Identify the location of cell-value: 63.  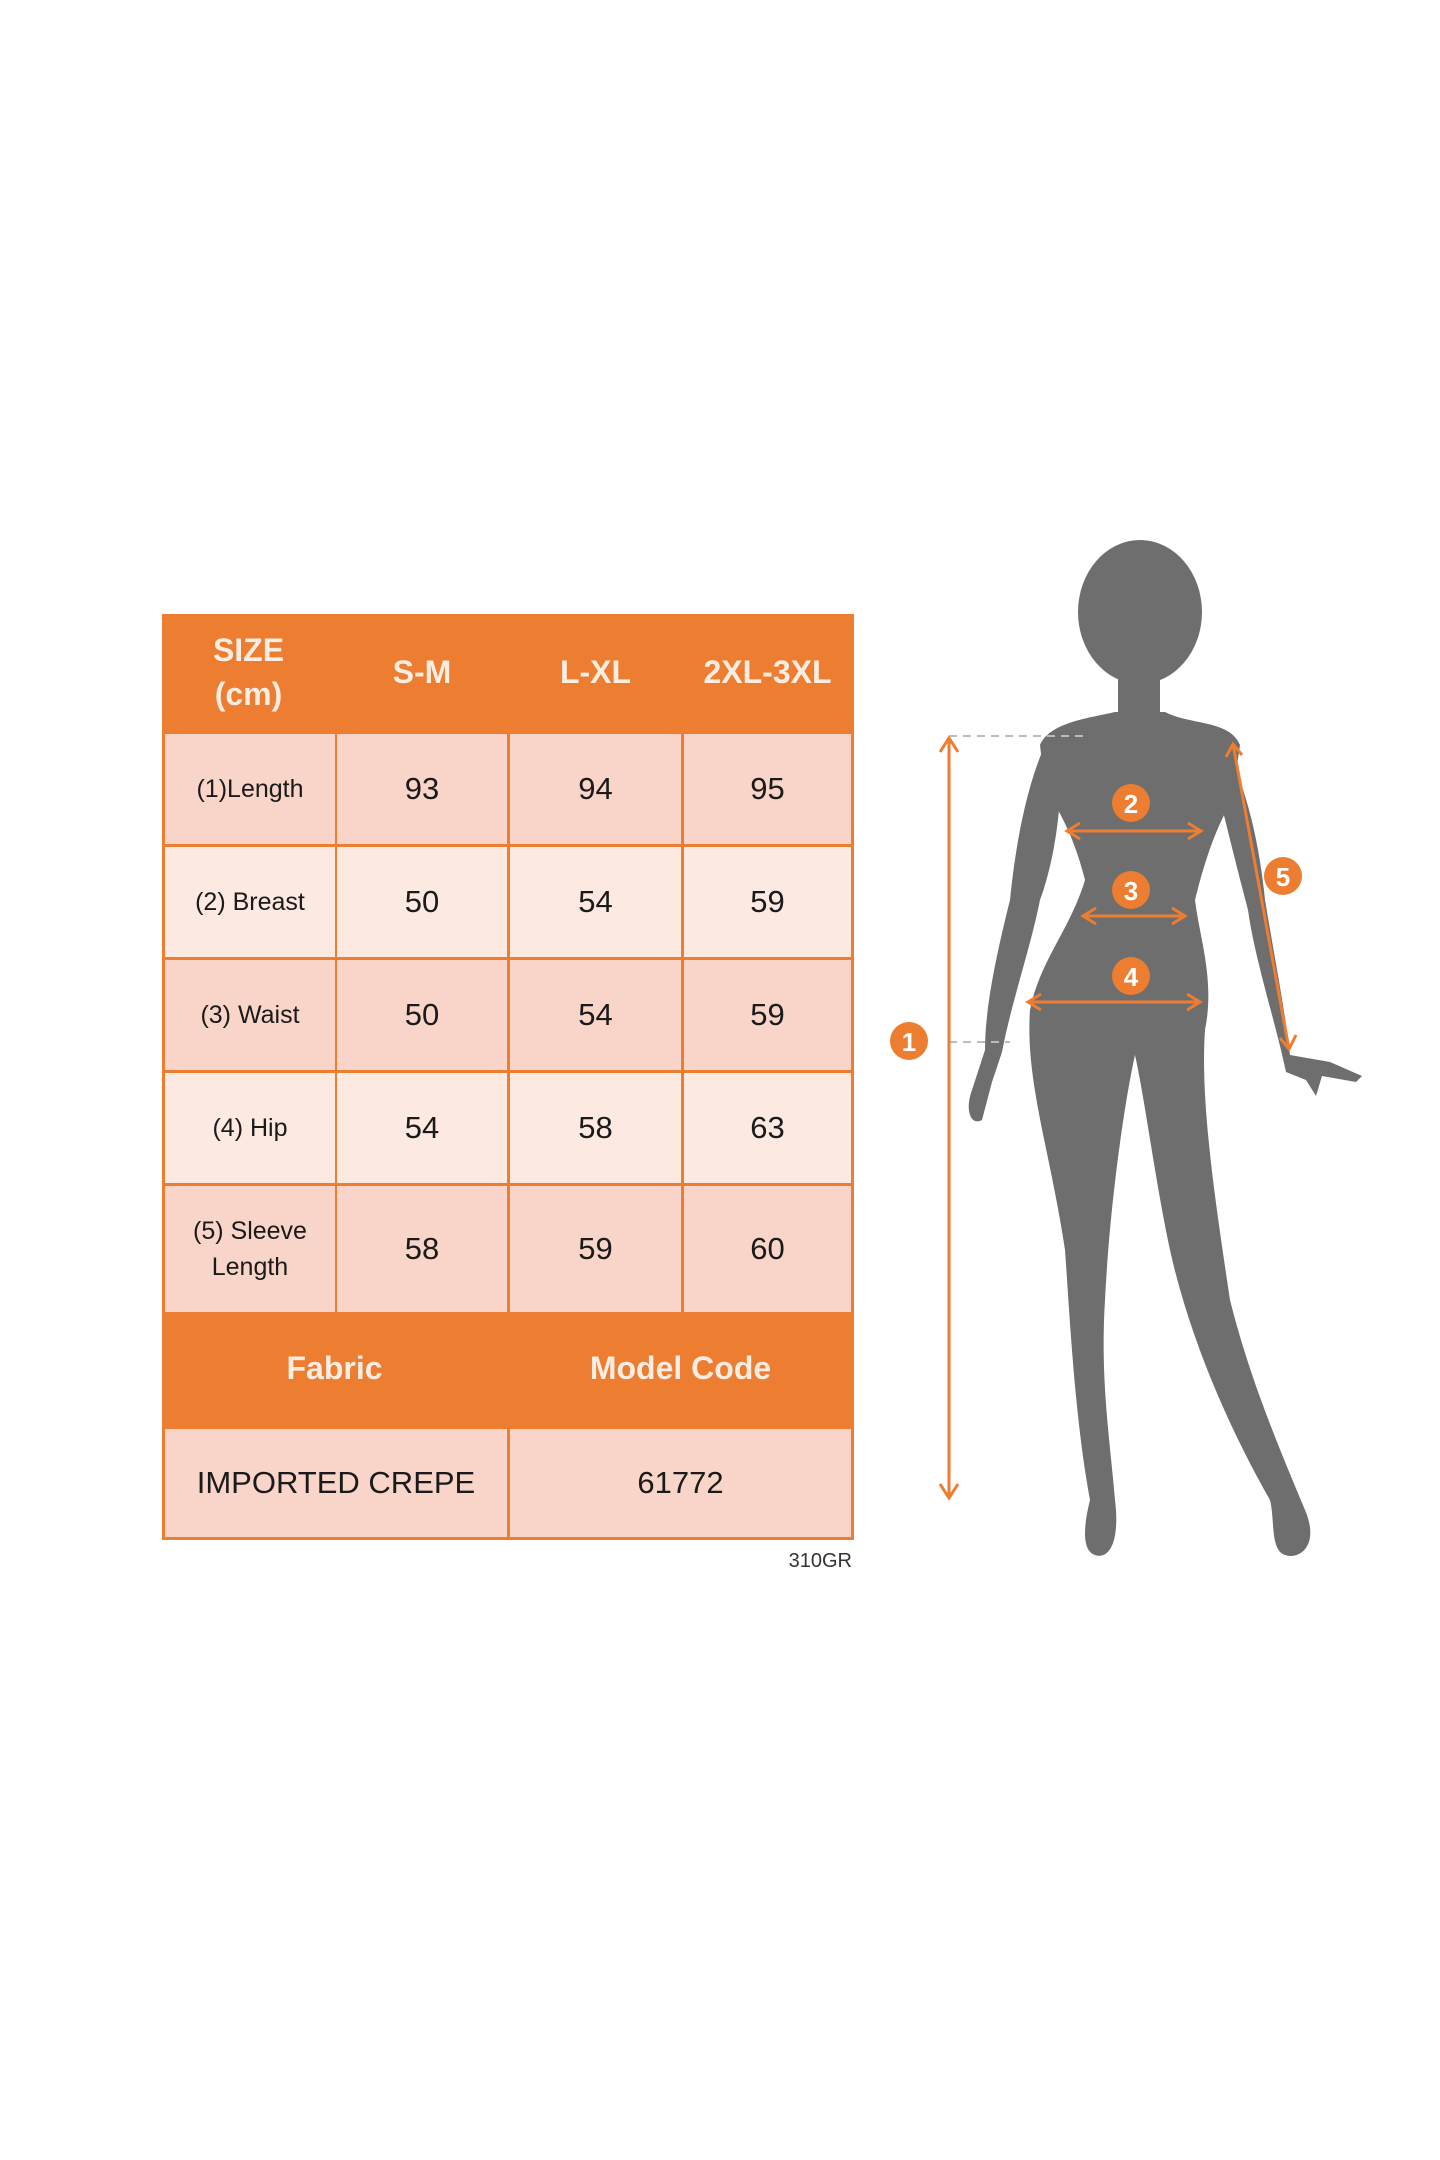
(767, 1128).